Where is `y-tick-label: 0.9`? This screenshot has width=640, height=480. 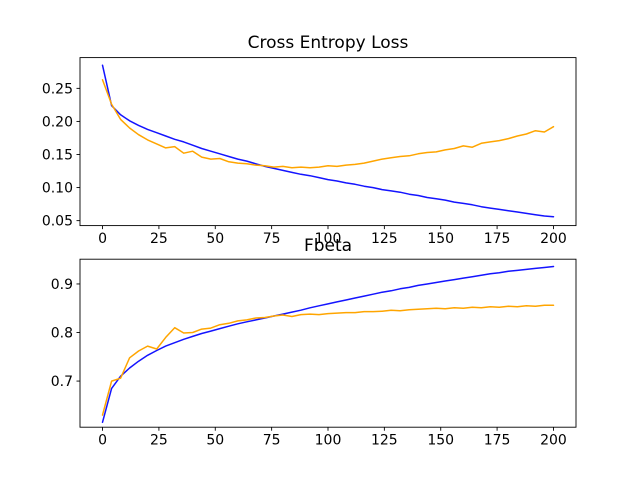
y-tick-label: 0.9 is located at coordinates (62, 285).